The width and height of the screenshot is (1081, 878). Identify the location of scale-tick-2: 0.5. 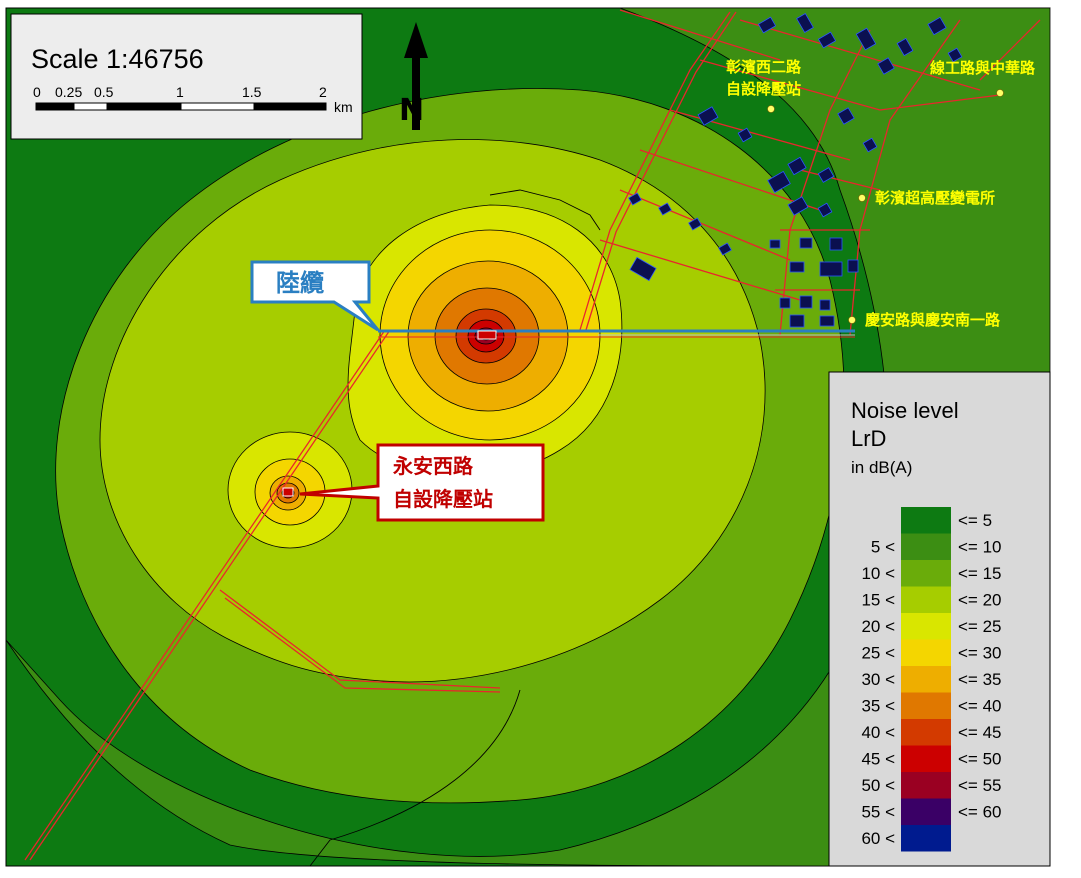
(104, 92).